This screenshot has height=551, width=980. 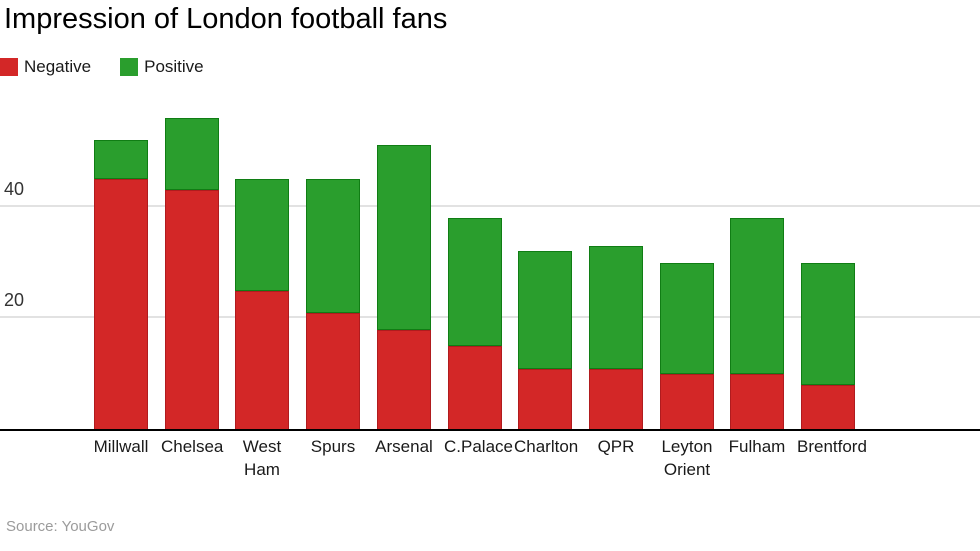 What do you see at coordinates (333, 446) in the screenshot?
I see `x-axis-label-spurs: Spurs` at bounding box center [333, 446].